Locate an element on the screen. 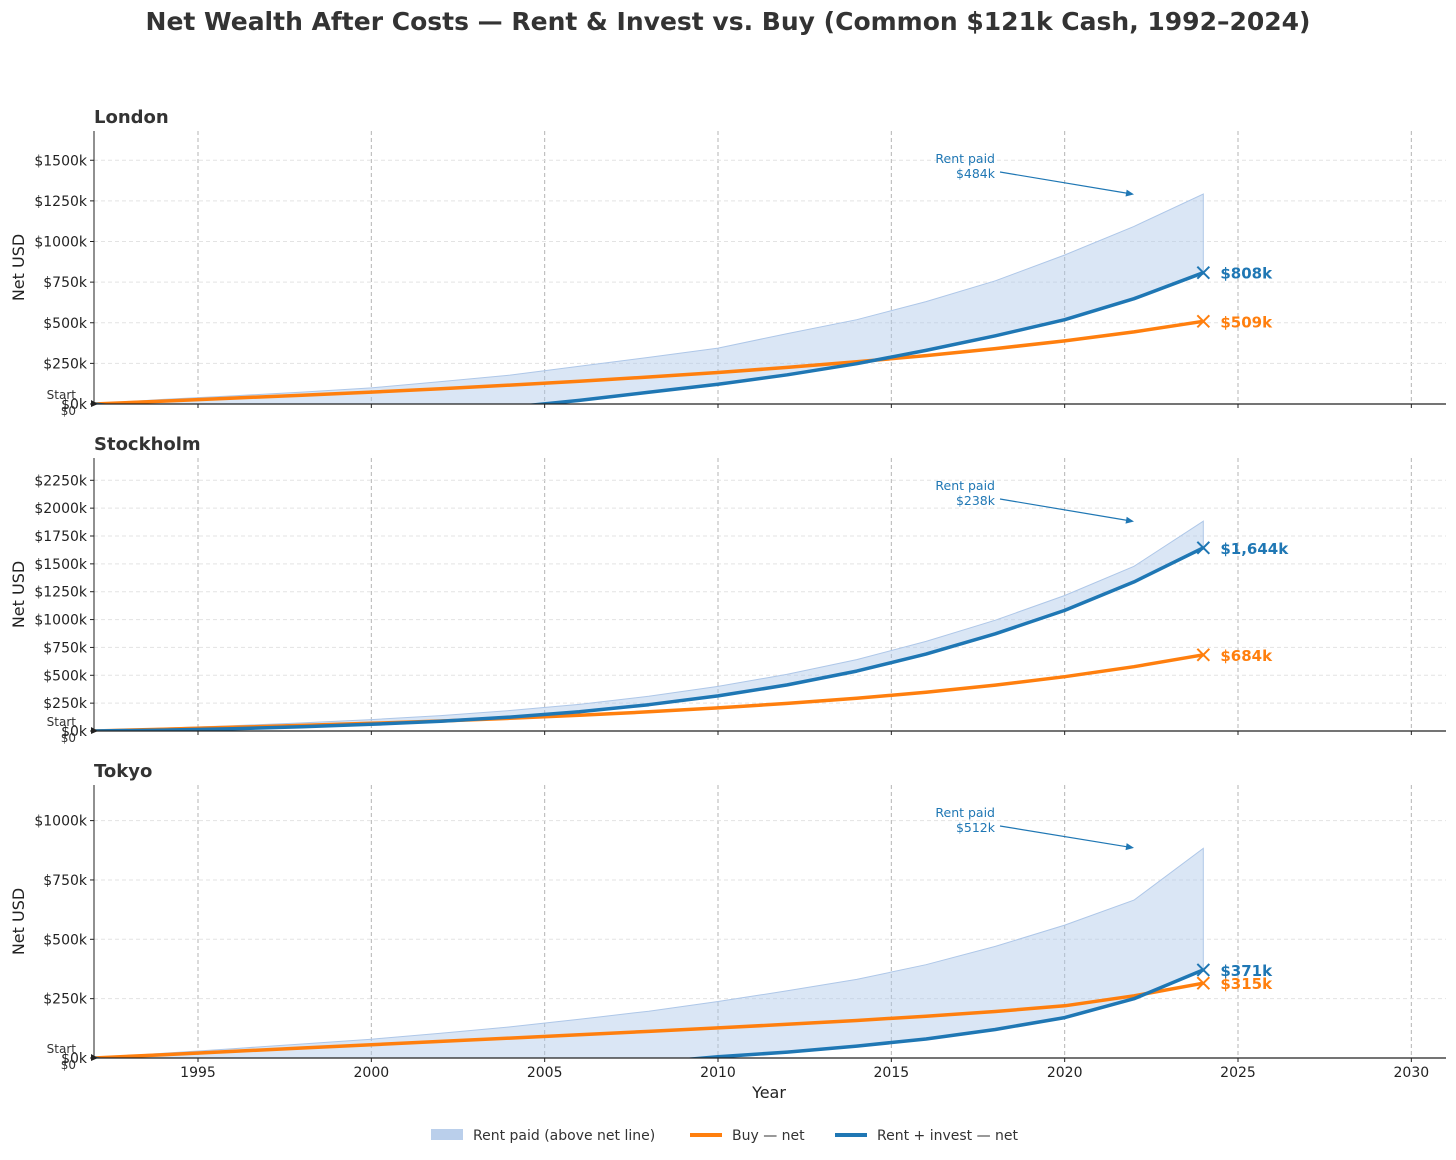 The image size is (1456, 1160). x-axis-label: Year is located at coordinates (768, 1092).